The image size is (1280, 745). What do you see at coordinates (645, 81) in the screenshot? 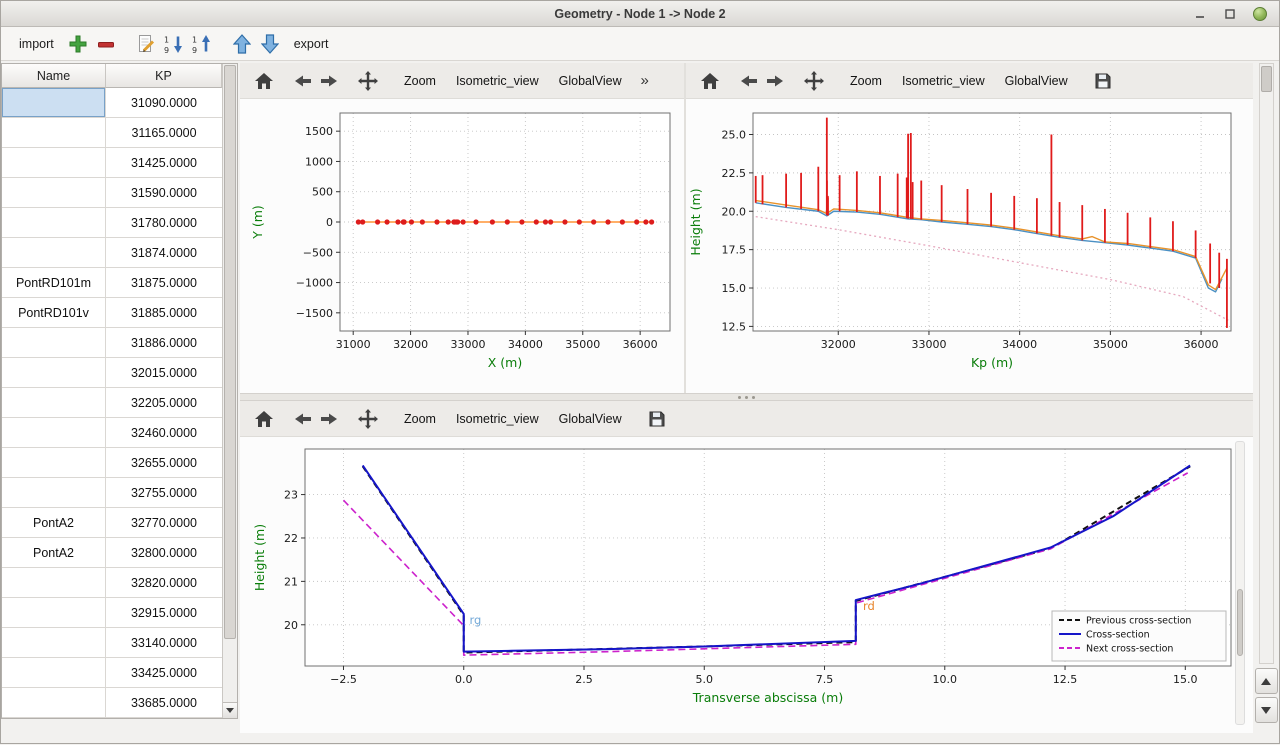
I see `toolbar-overflow-chevron: »` at bounding box center [645, 81].